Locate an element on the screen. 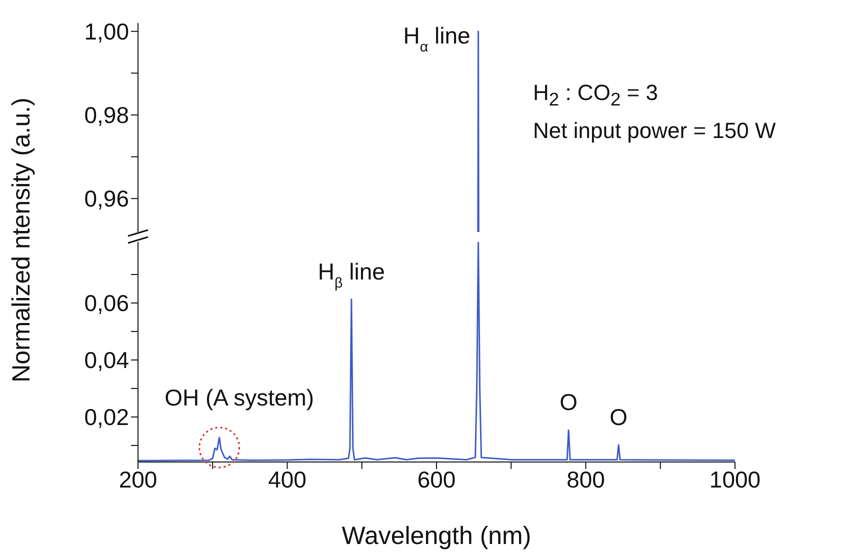  annotation: H$_{α}$ line is located at coordinates (436, 39).